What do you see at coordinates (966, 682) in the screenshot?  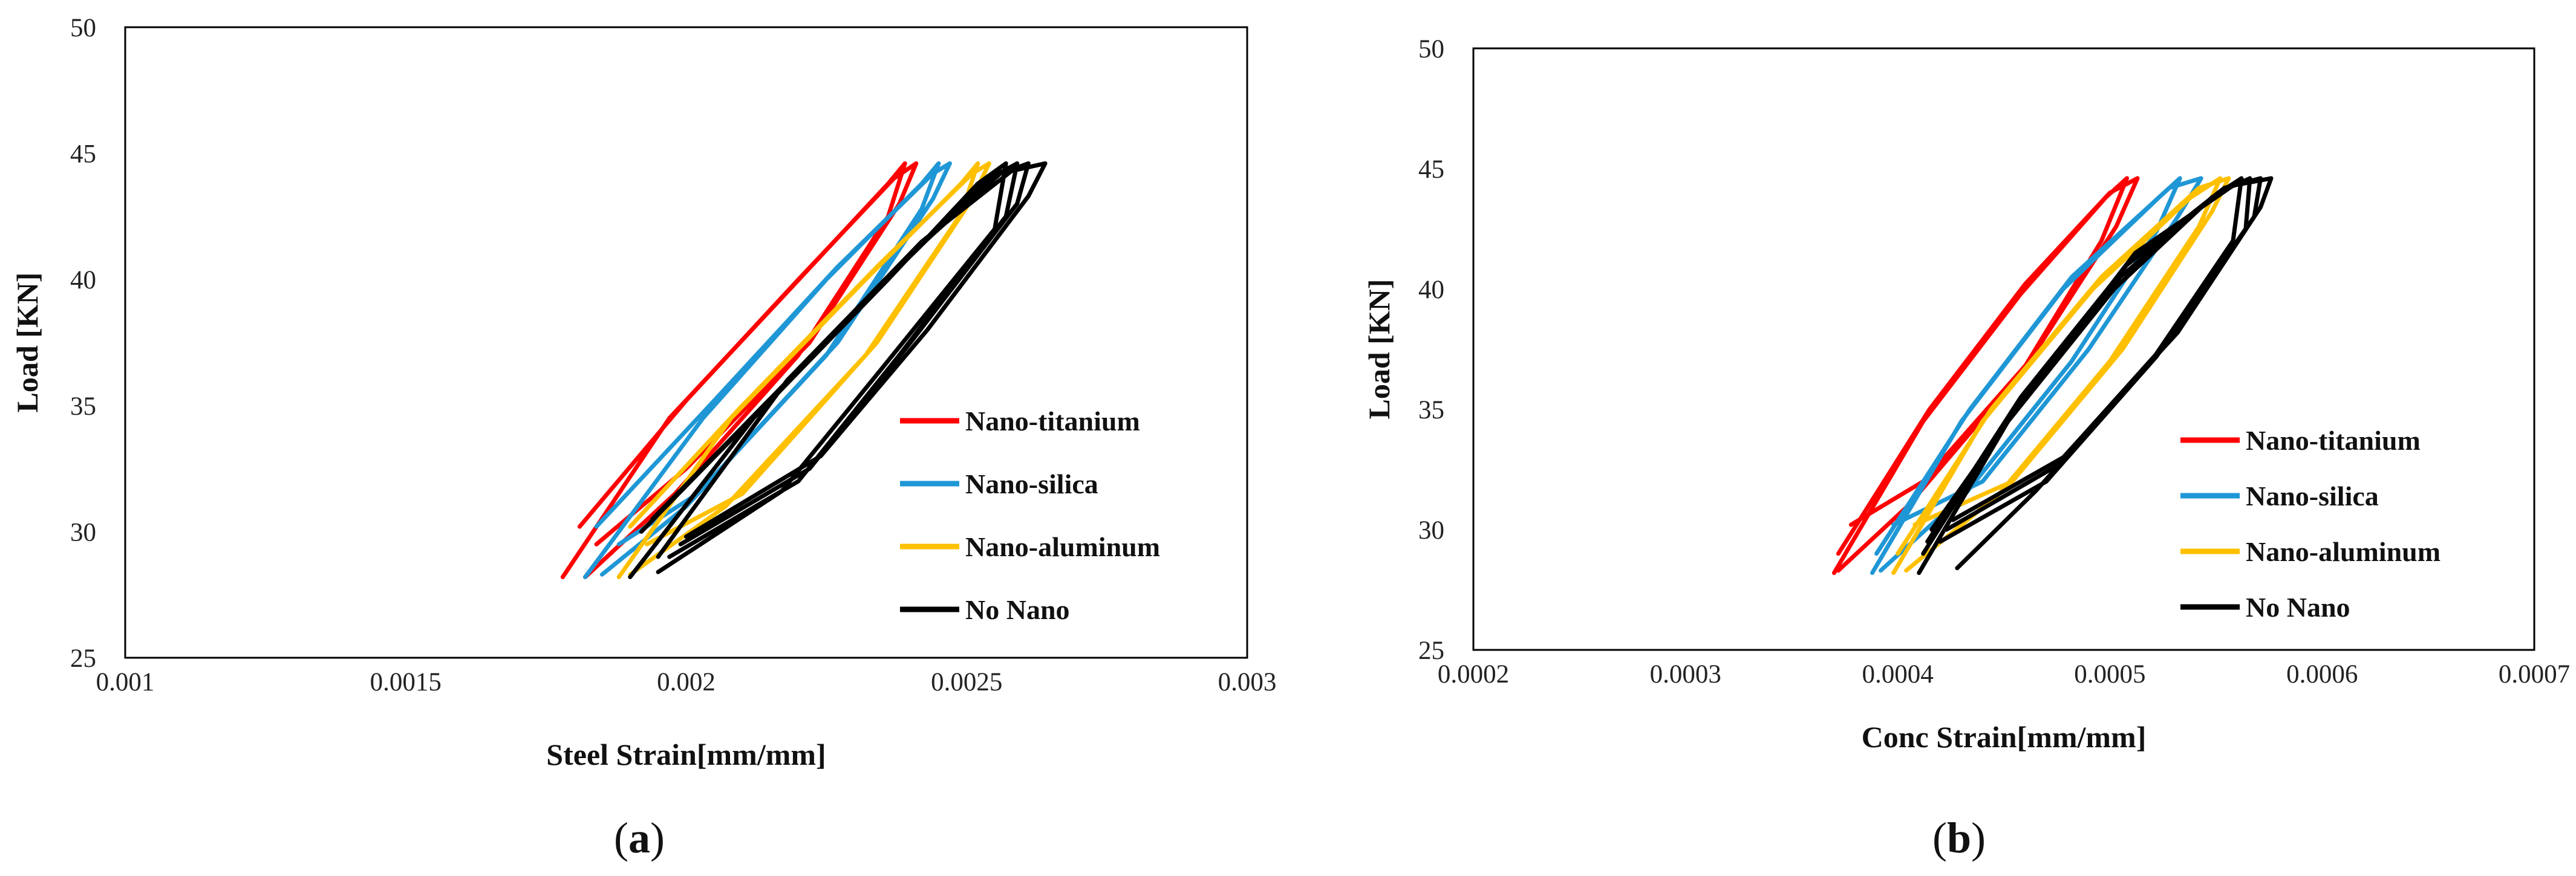 I see `chart-a-x-tick-label: 0.0025` at bounding box center [966, 682].